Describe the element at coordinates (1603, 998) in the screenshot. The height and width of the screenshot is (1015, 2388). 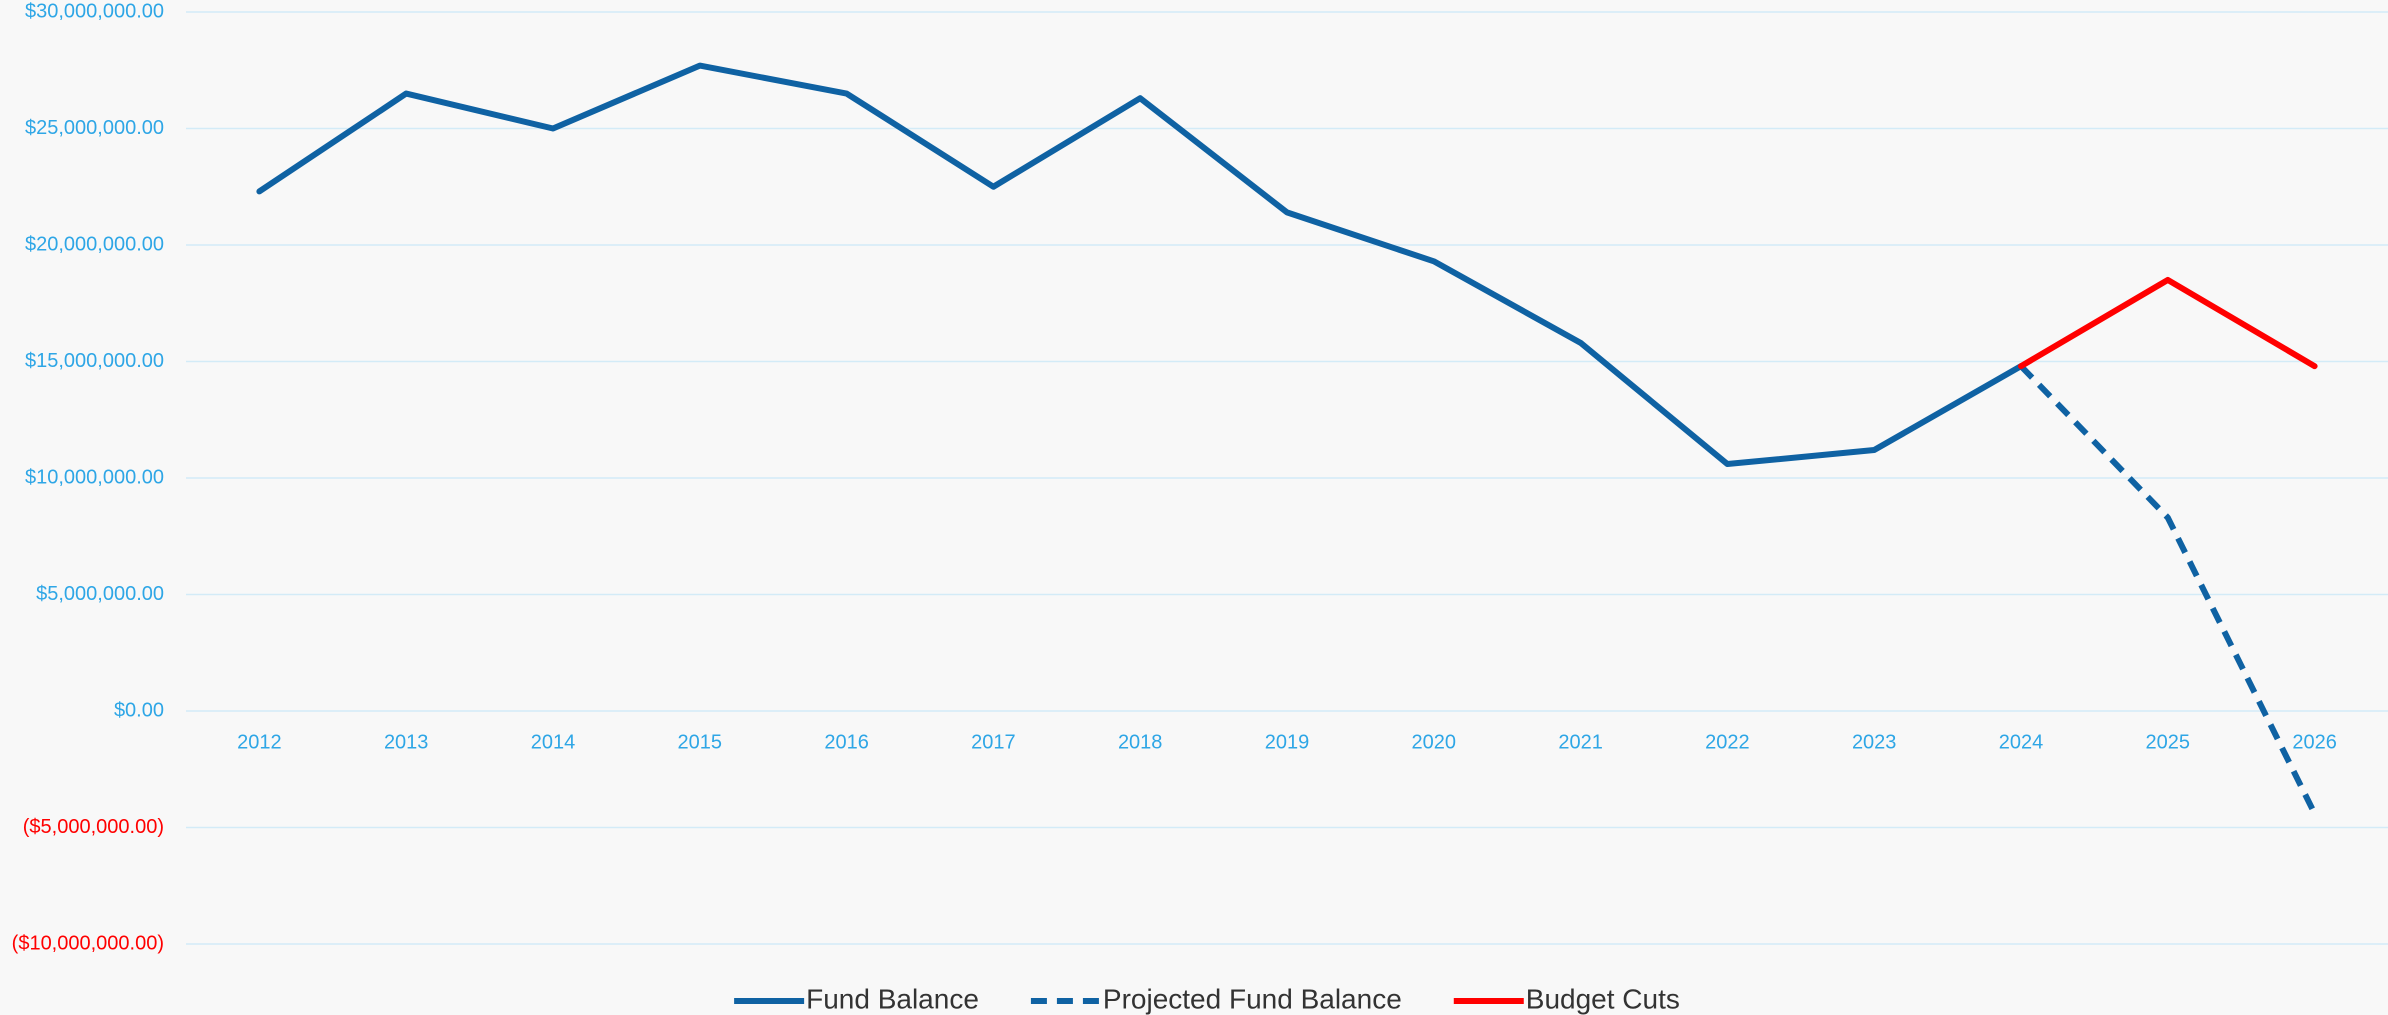
I see `legend-label: Budget Cuts` at that location.